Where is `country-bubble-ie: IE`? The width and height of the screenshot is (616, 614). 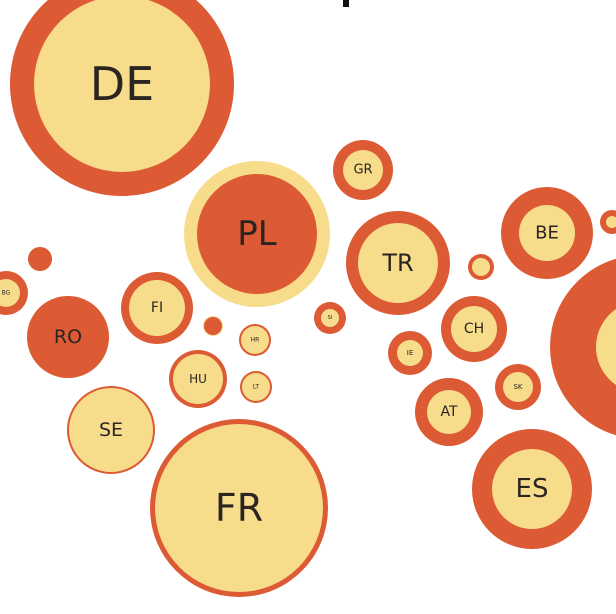
country-bubble-ie: IE is located at coordinates (410, 353).